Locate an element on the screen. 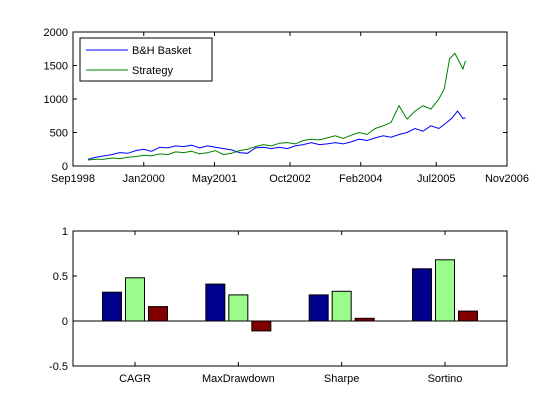 Image resolution: width=560 pixels, height=420 pixels. x-tick-label: Nov2006 is located at coordinates (507, 179).